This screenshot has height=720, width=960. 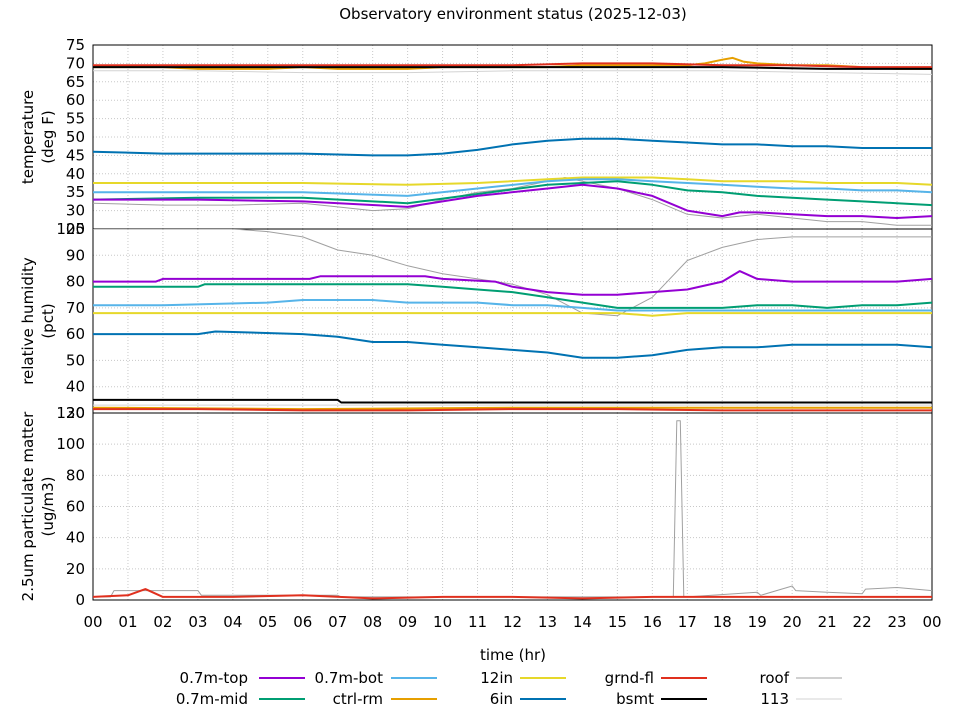 I want to click on y-axis-label: 2.5um particulate matter (ug/m3), so click(x=38, y=506).